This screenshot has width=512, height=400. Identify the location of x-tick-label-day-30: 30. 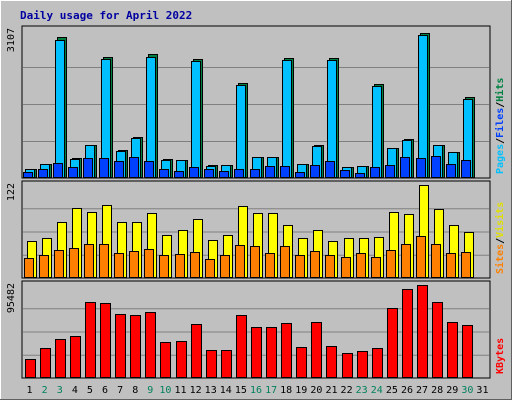
(467, 390).